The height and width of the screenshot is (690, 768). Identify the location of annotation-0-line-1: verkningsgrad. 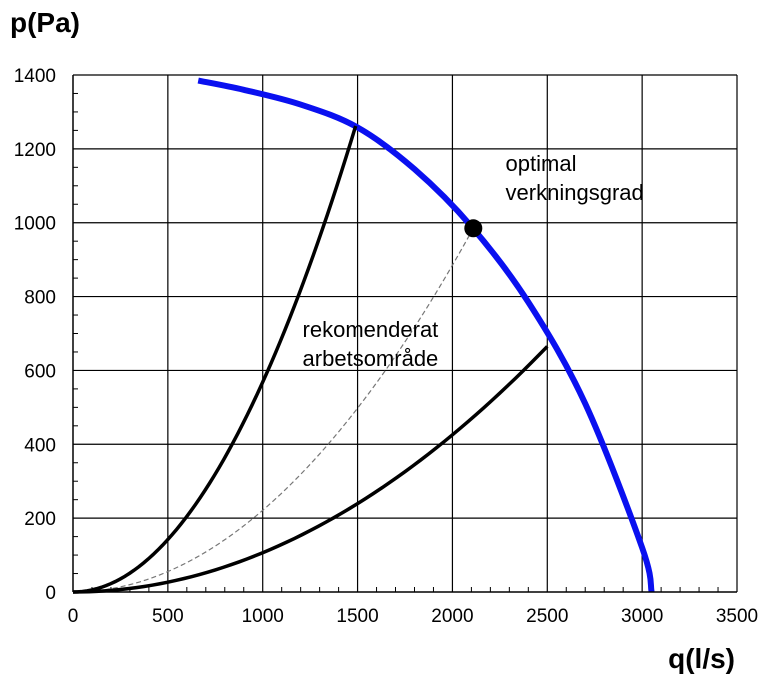
(575, 192).